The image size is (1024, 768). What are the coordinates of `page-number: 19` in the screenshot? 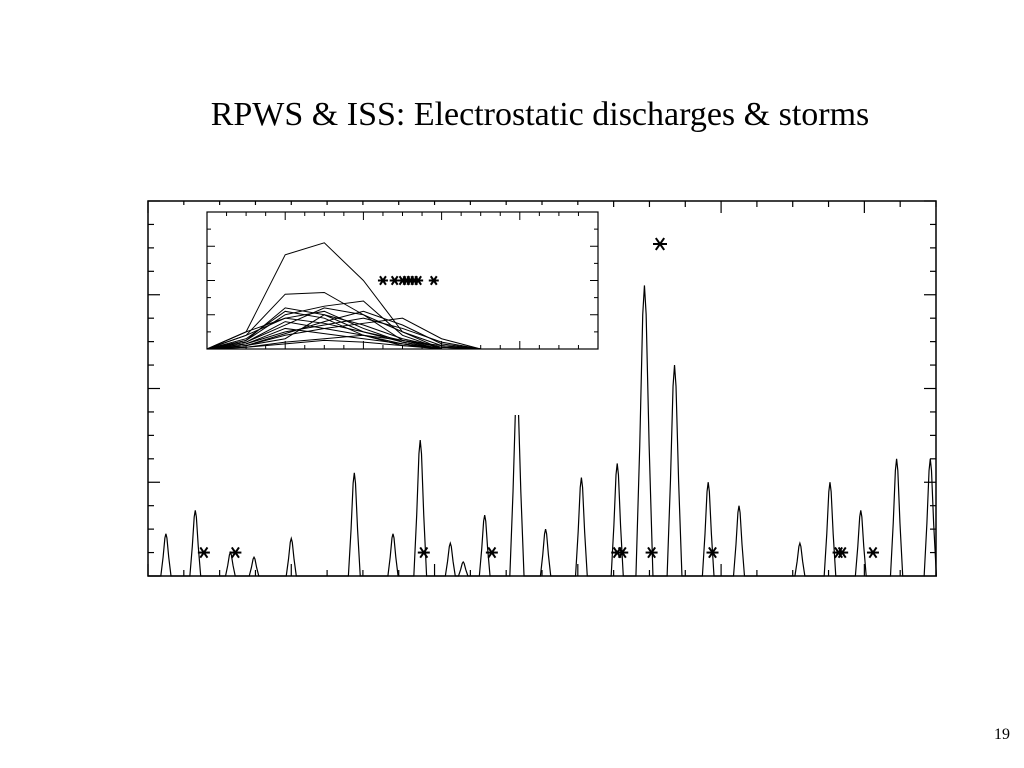 It's located at (1002, 734).